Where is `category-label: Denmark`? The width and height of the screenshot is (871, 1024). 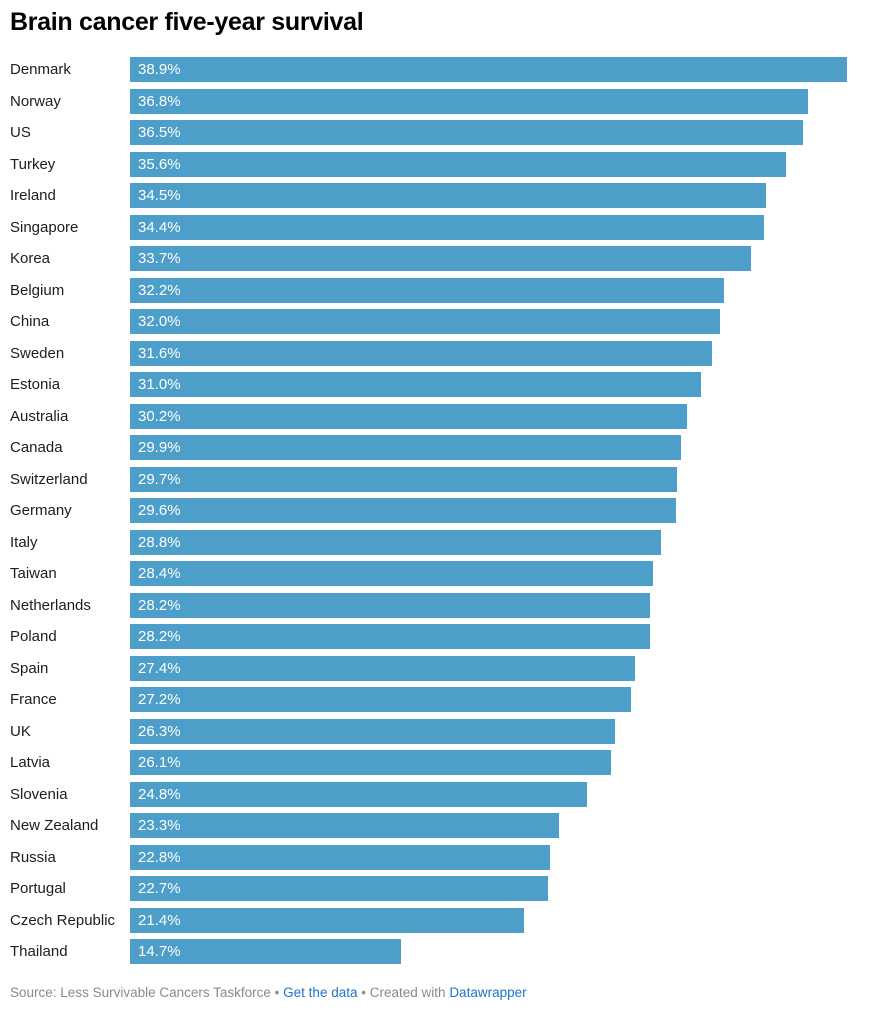
category-label: Denmark is located at coordinates (40, 70).